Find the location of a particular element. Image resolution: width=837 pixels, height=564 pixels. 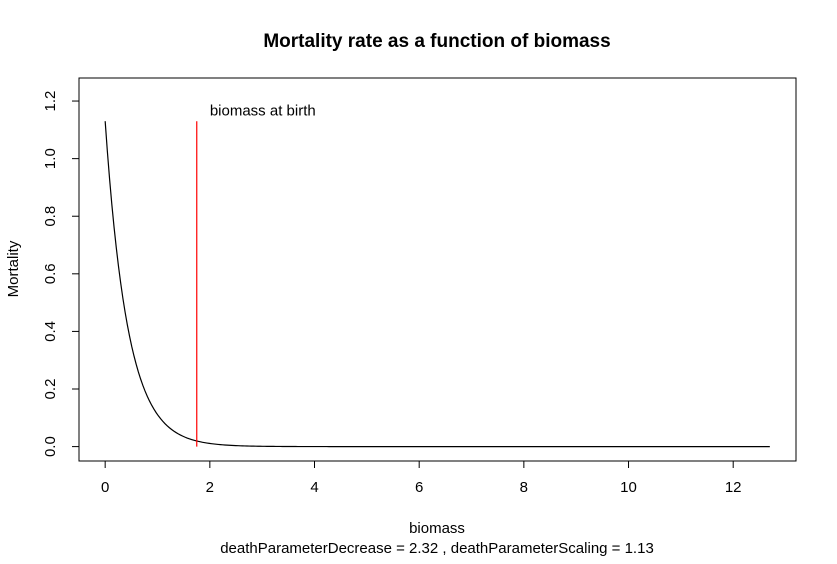

y-tick-label: 0.8 is located at coordinates (50, 216).